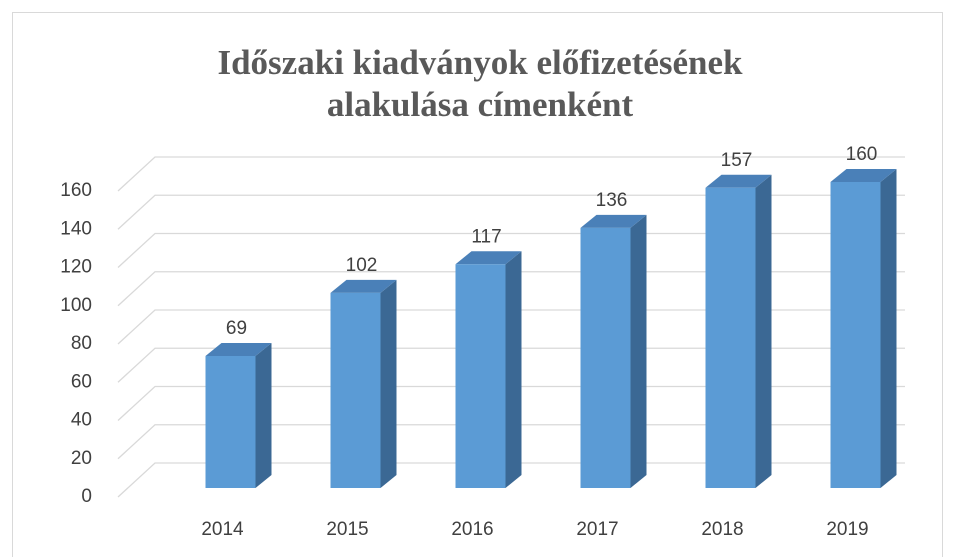 Image resolution: width=957 pixels, height=557 pixels. Describe the element at coordinates (612, 200) in the screenshot. I see `value-label: 136` at that location.